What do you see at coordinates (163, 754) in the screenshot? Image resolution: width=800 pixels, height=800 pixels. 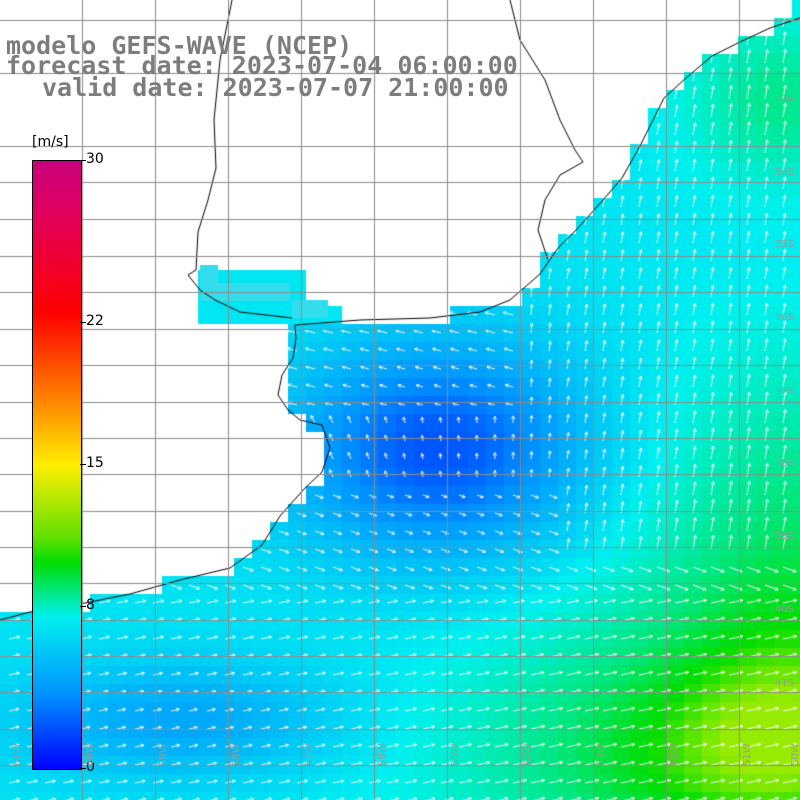 I see `longitude-label: 59W` at bounding box center [163, 754].